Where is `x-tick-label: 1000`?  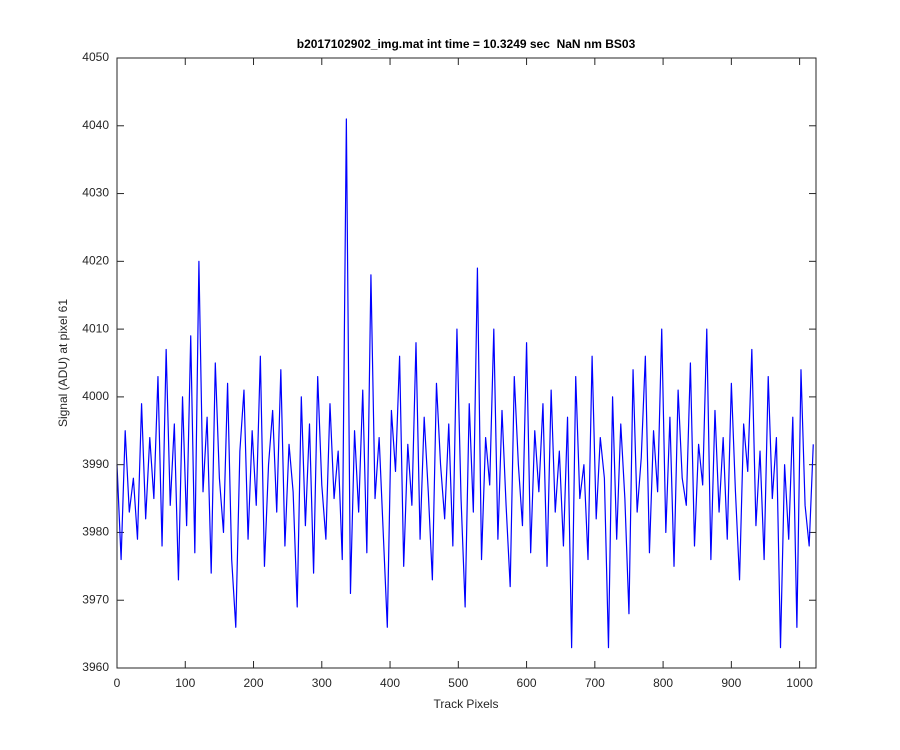 x-tick-label: 1000 is located at coordinates (799, 683).